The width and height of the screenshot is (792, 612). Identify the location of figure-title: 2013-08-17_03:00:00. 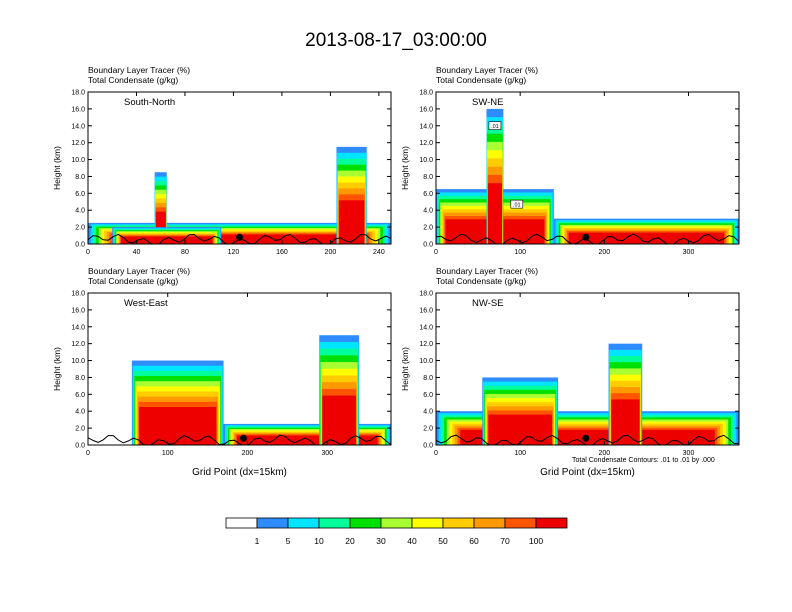
(396, 40).